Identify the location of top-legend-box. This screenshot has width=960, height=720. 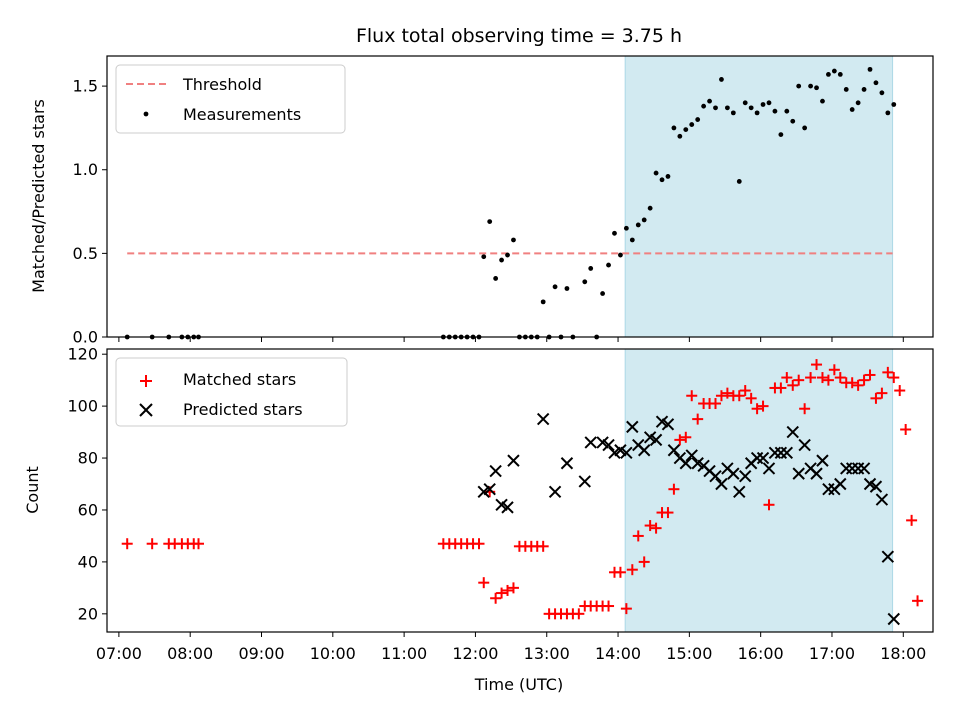
(230, 99).